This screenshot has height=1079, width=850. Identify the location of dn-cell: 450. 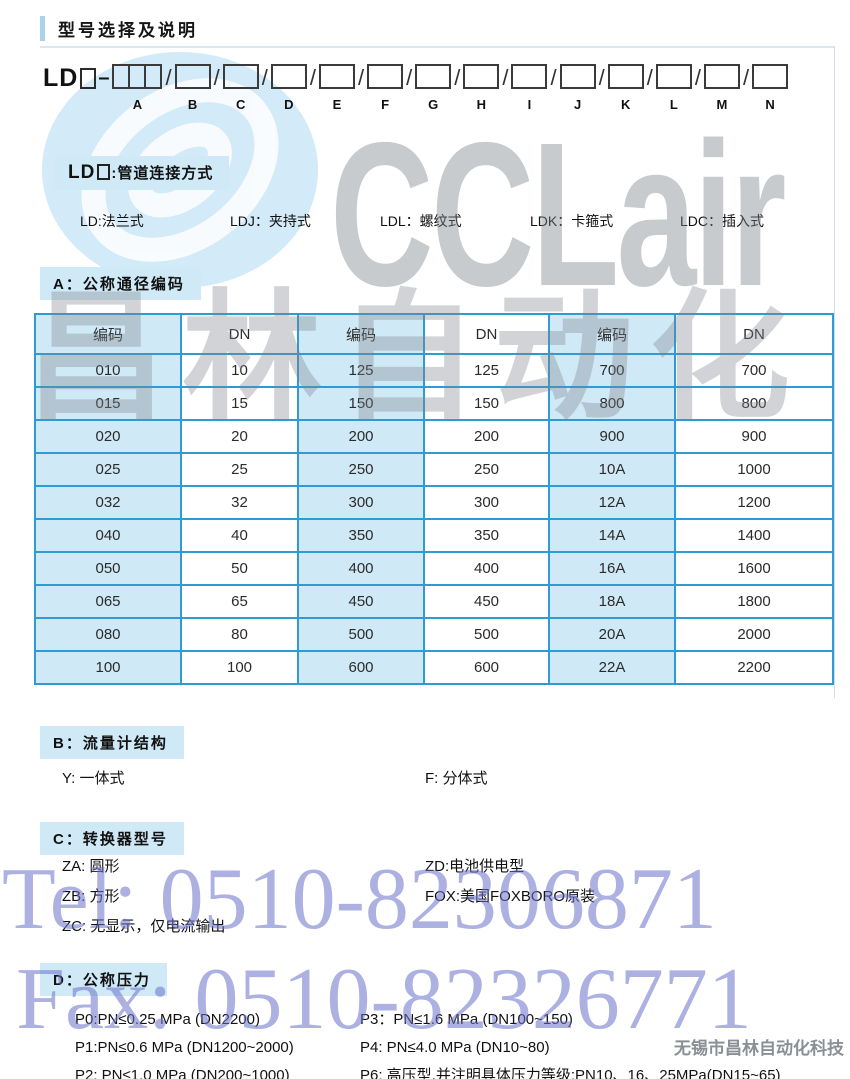
(486, 601).